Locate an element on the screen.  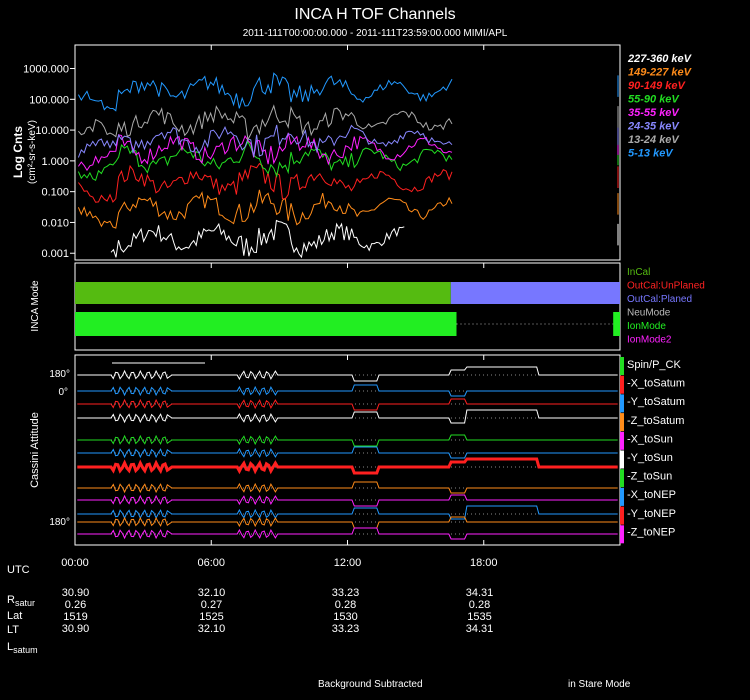
lt-label: LT is located at coordinates (13, 630).